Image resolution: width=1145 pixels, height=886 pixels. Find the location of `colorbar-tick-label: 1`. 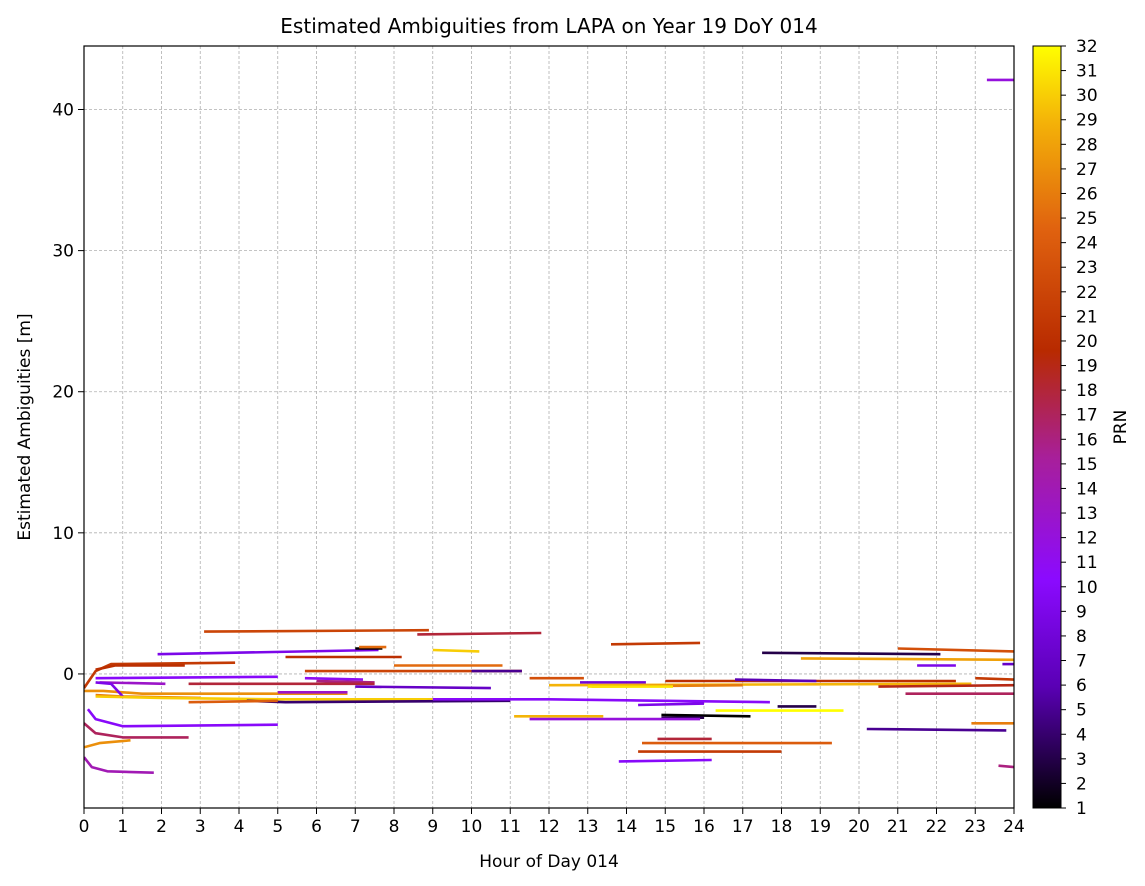

colorbar-tick-label: 1 is located at coordinates (1081, 809).